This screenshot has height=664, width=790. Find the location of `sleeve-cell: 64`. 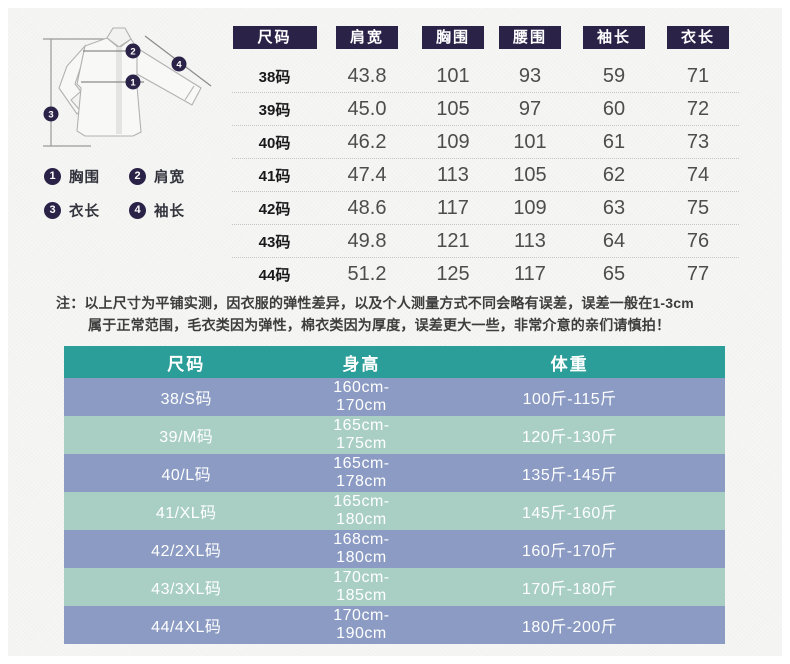

sleeve-cell: 64 is located at coordinates (614, 240).